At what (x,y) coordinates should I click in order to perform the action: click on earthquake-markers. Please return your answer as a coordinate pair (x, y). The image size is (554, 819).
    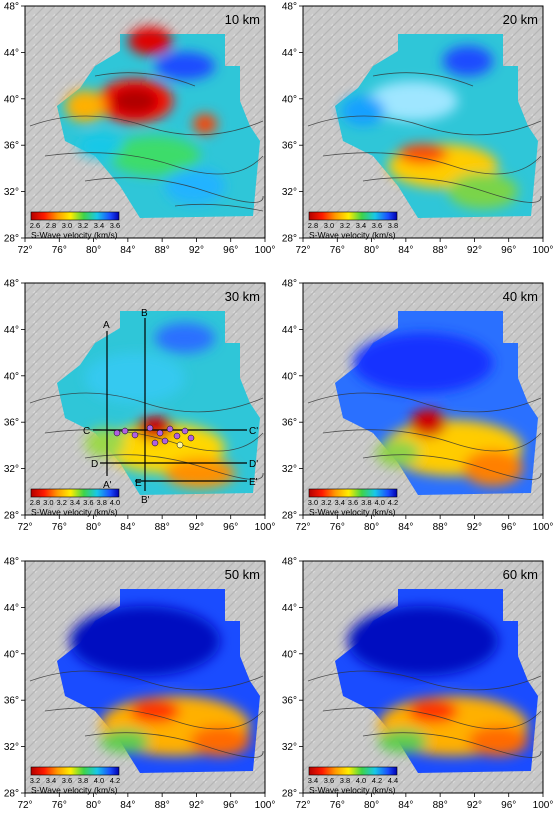
    Looking at the image, I should click on (154, 436).